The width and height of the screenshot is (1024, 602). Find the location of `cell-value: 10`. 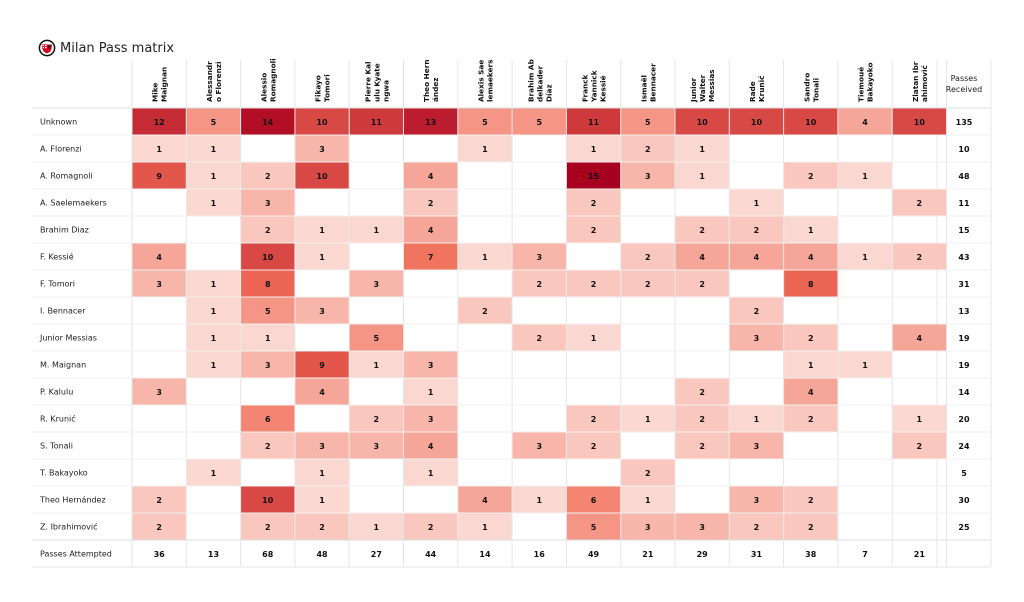

cell-value: 10 is located at coordinates (322, 176).